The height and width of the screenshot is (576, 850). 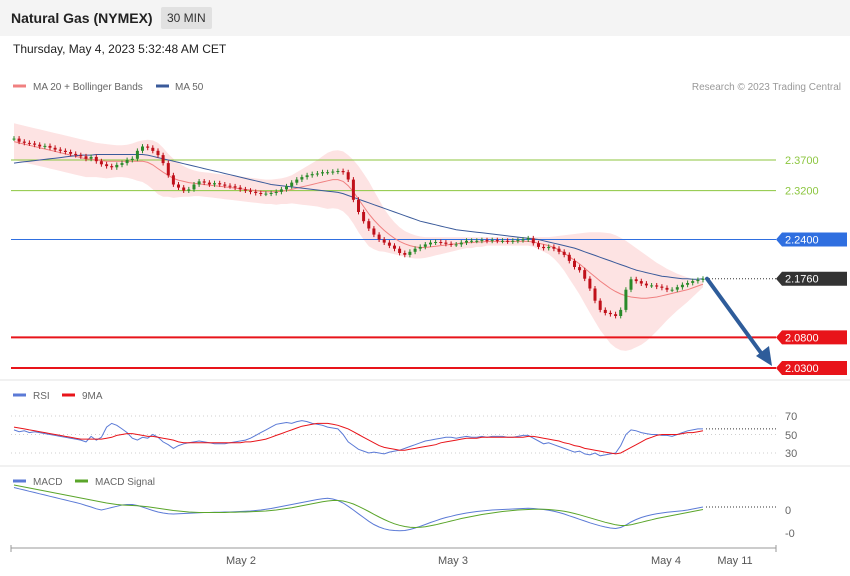 I want to click on header-bar: Natural Gas (NYMEX) 30 MIN, so click(x=425, y=18).